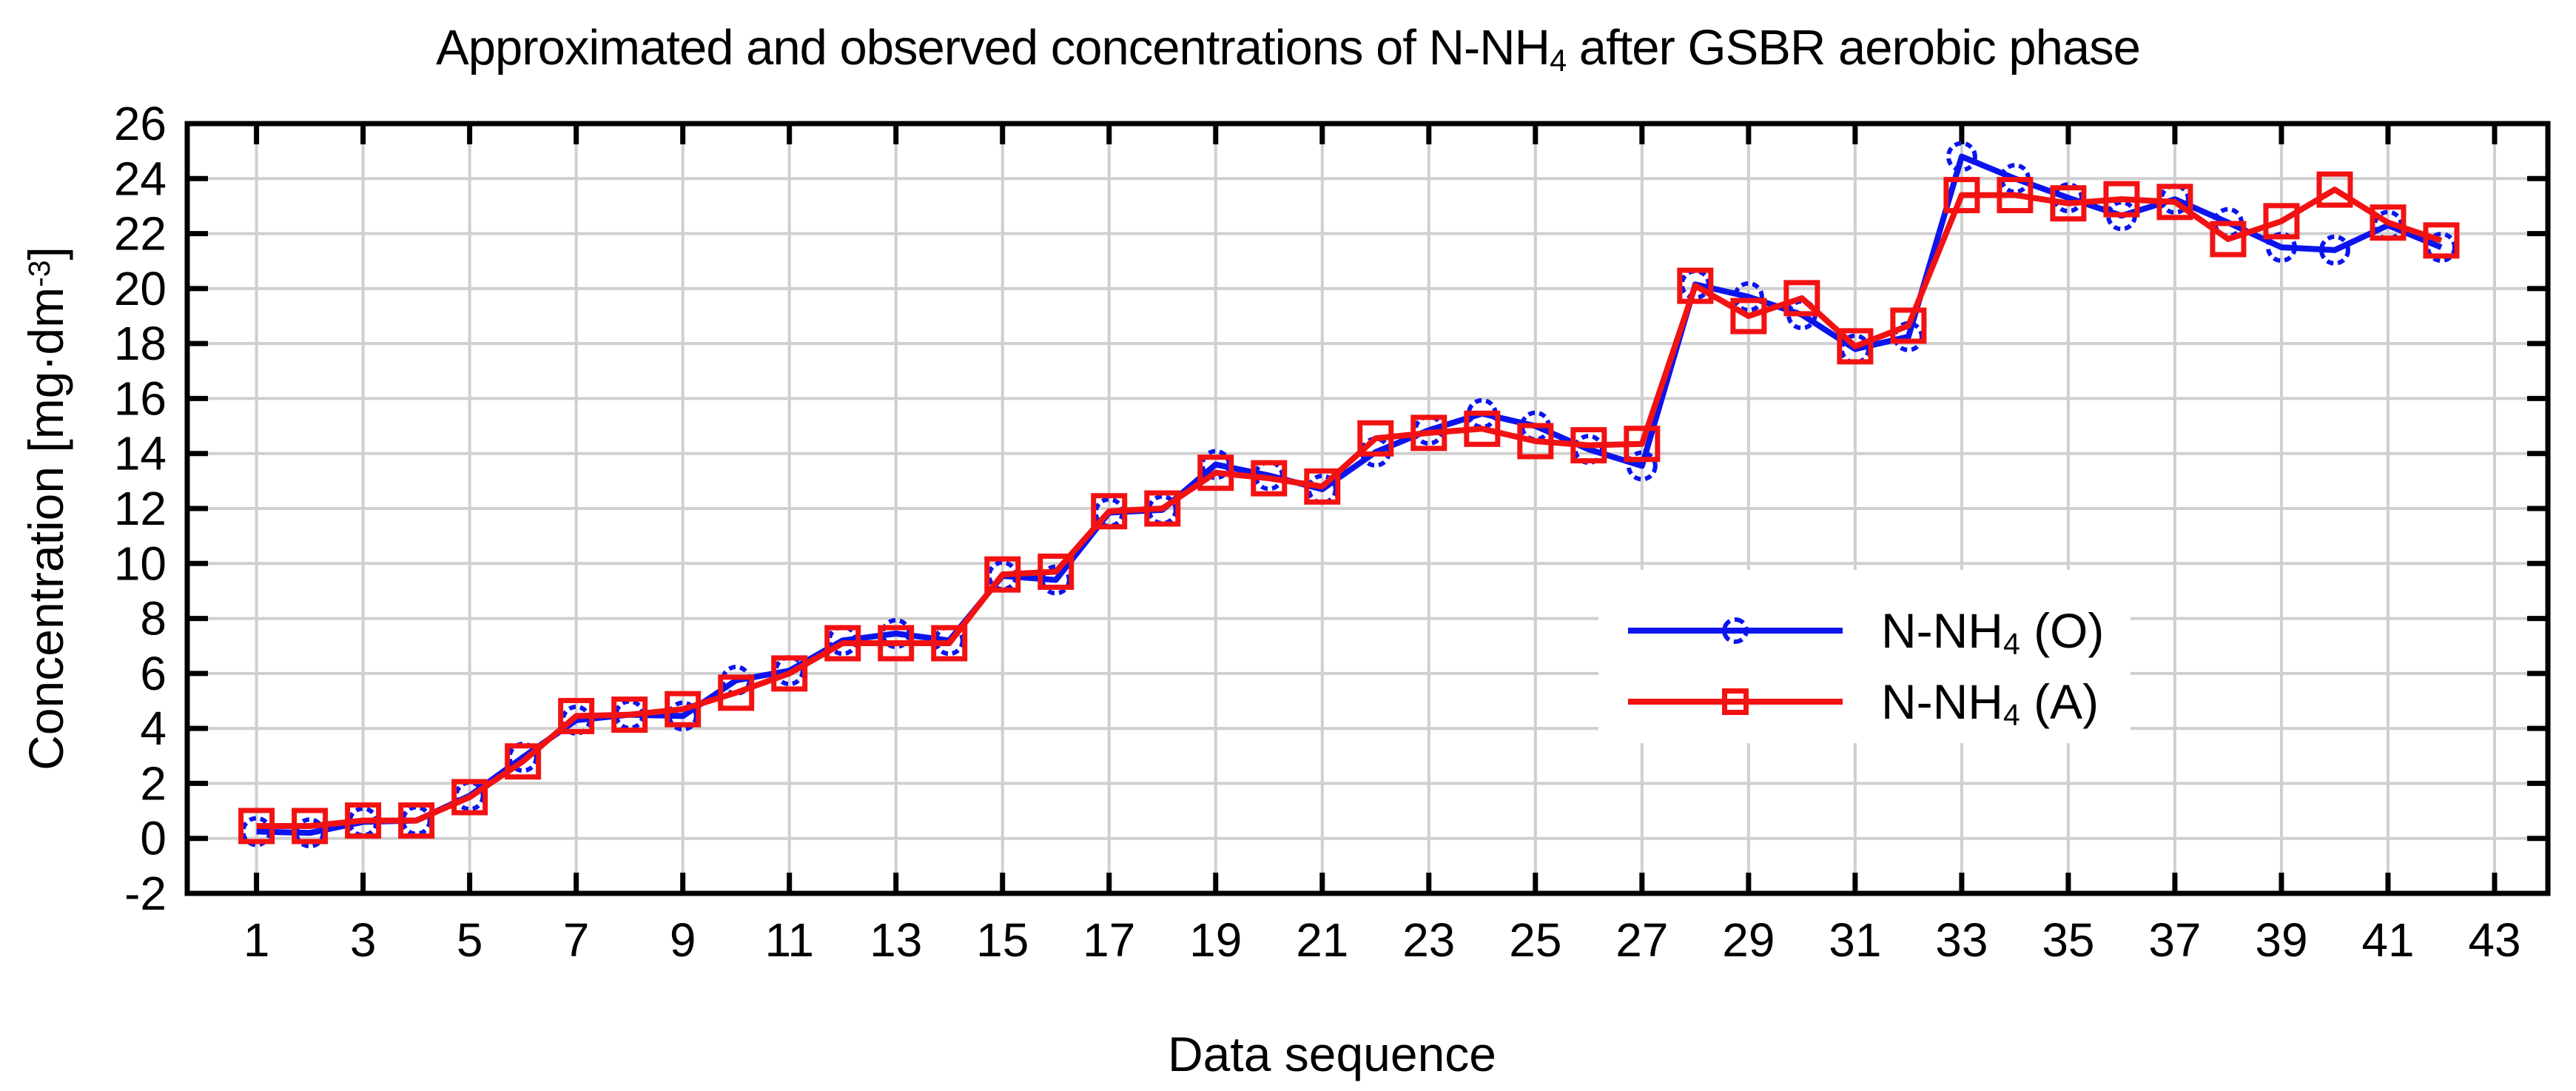 This screenshot has height=1091, width=2576. I want to click on x-tick-label: 11, so click(788, 940).